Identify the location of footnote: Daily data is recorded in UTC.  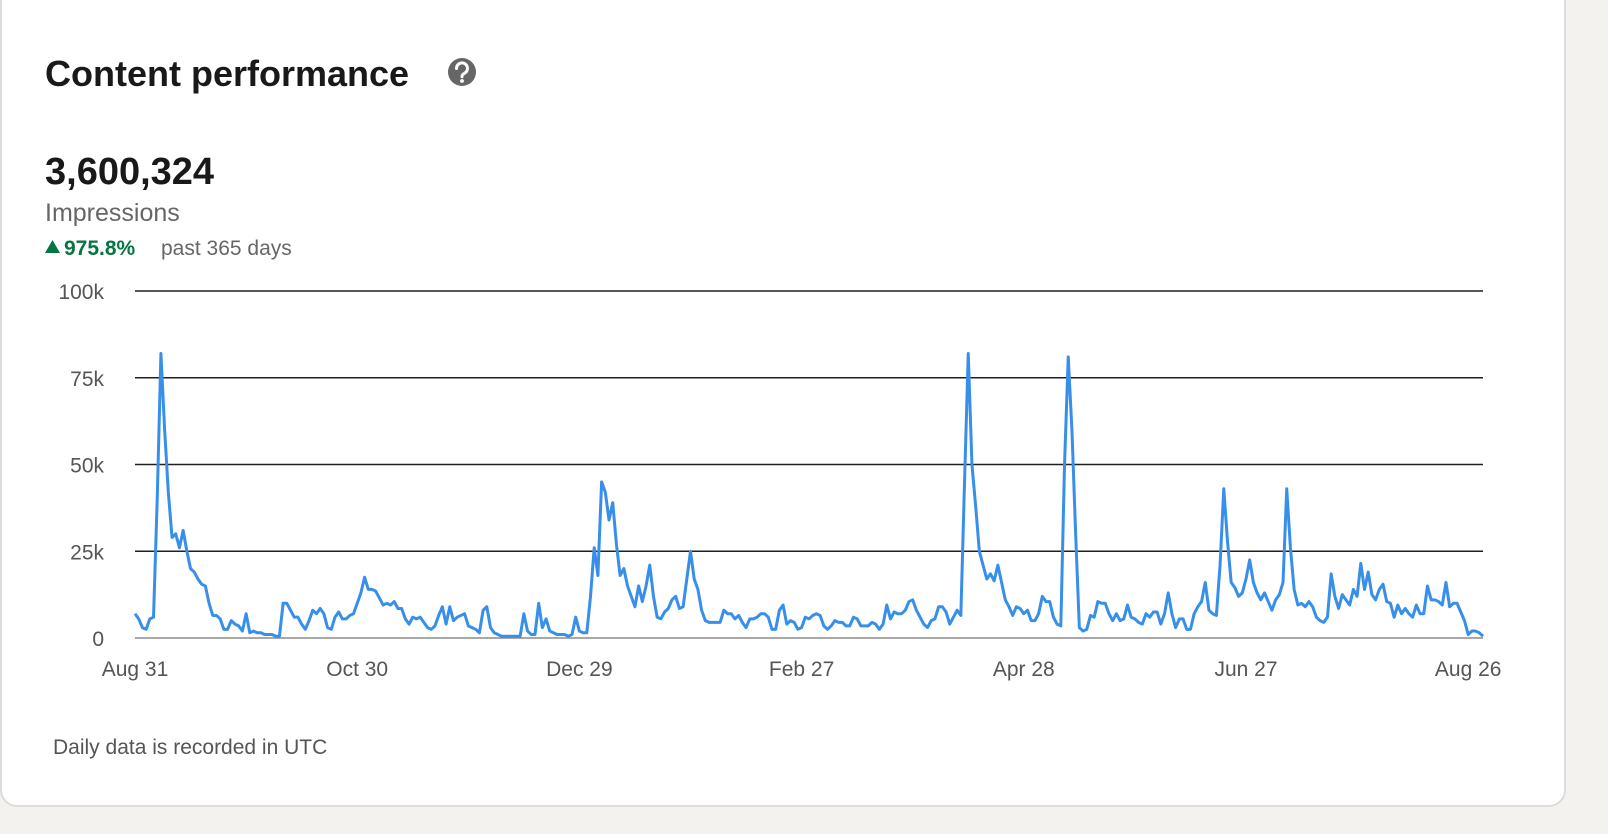
(190, 747).